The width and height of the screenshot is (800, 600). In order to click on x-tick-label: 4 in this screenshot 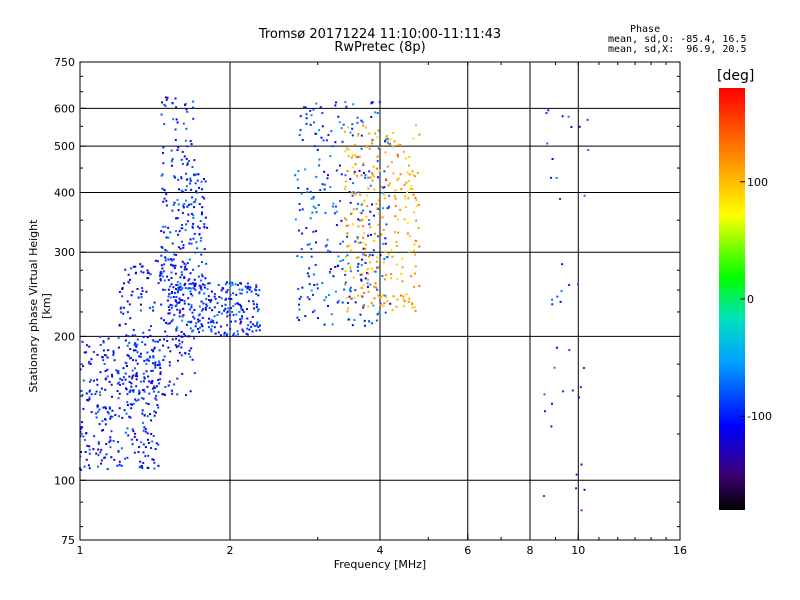, I will do `click(380, 550)`.